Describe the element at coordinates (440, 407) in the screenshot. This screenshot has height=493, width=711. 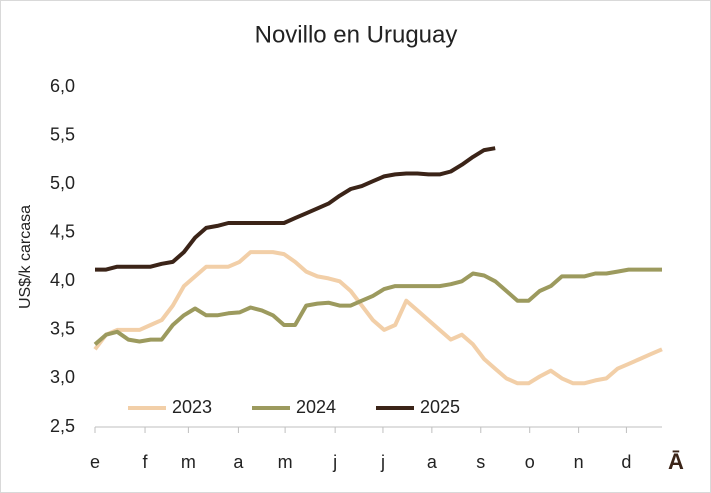
I see `legend-label: 2025` at that location.